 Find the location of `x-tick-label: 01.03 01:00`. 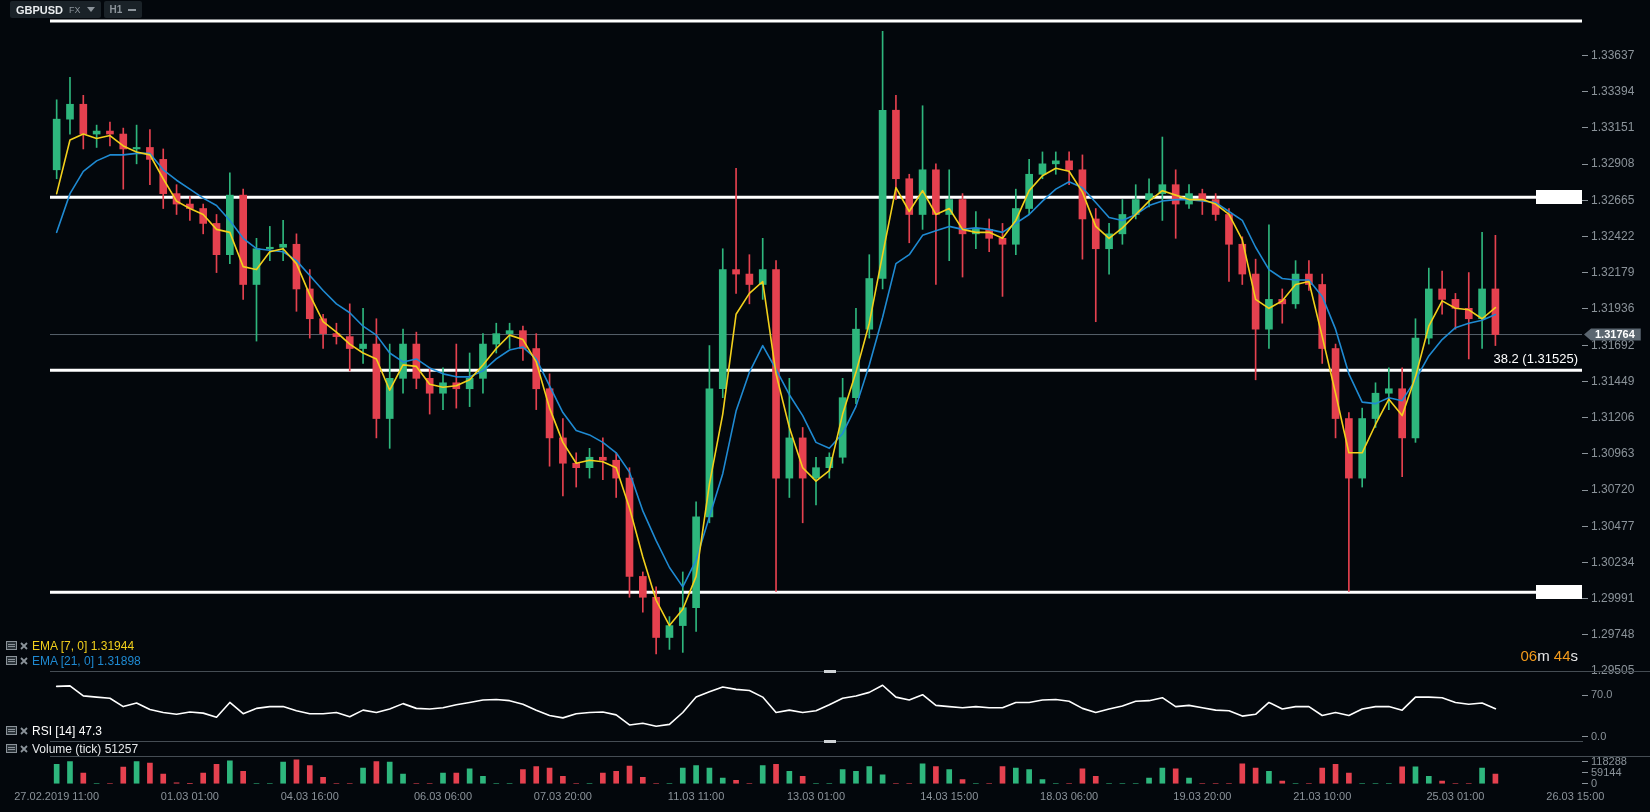

x-tick-label: 01.03 01:00 is located at coordinates (189, 796).